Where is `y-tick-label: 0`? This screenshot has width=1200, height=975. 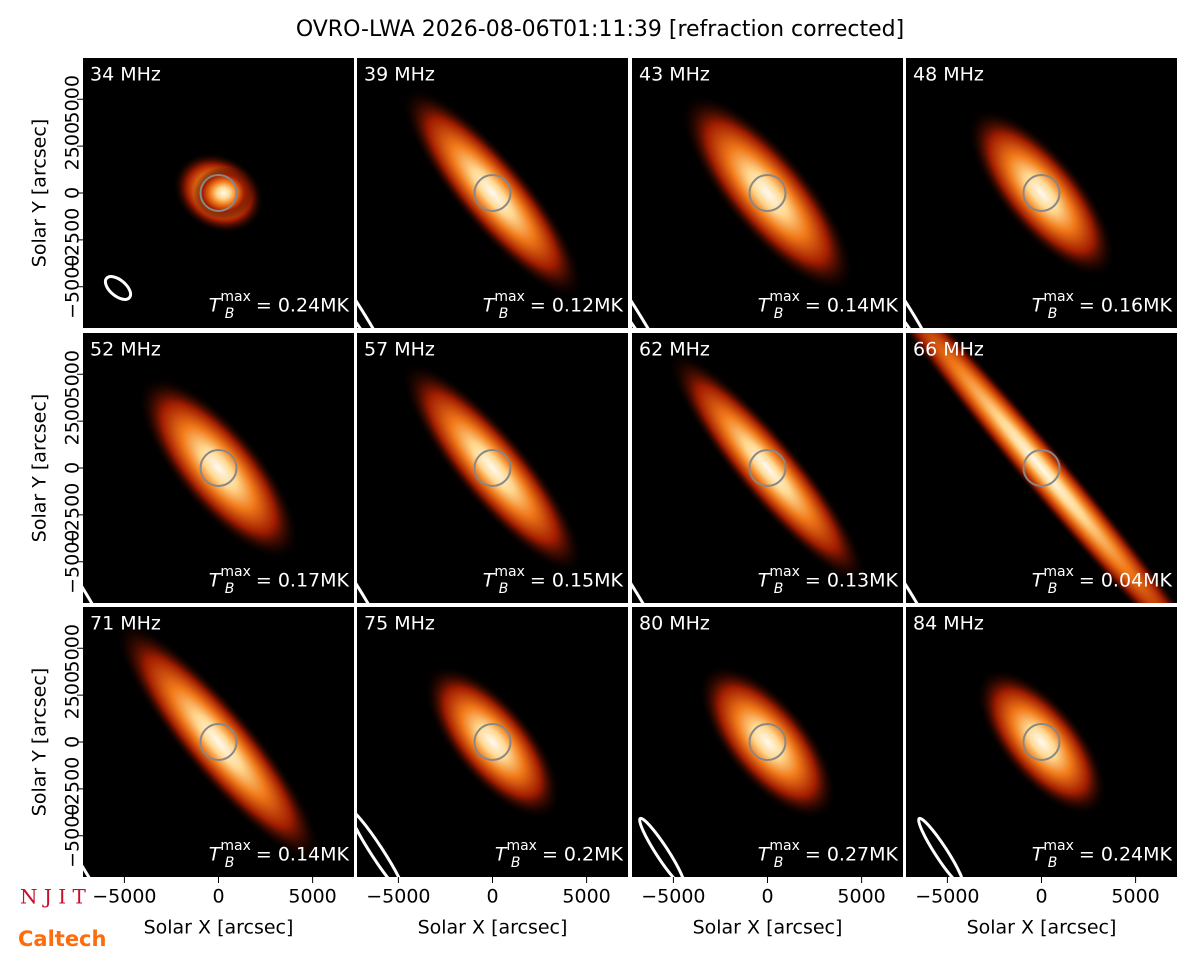
y-tick-label: 0 is located at coordinates (73, 468).